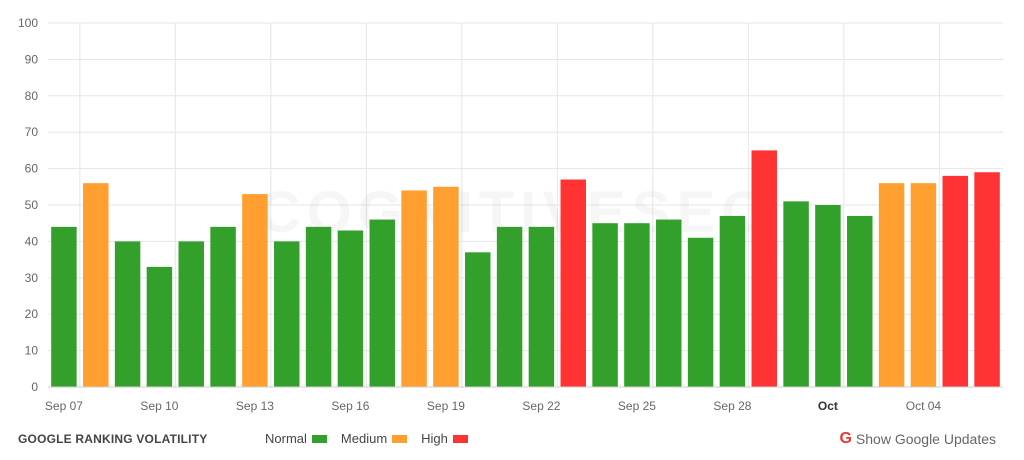 The image size is (1024, 460). I want to click on y-tick-label: 0, so click(34, 387).